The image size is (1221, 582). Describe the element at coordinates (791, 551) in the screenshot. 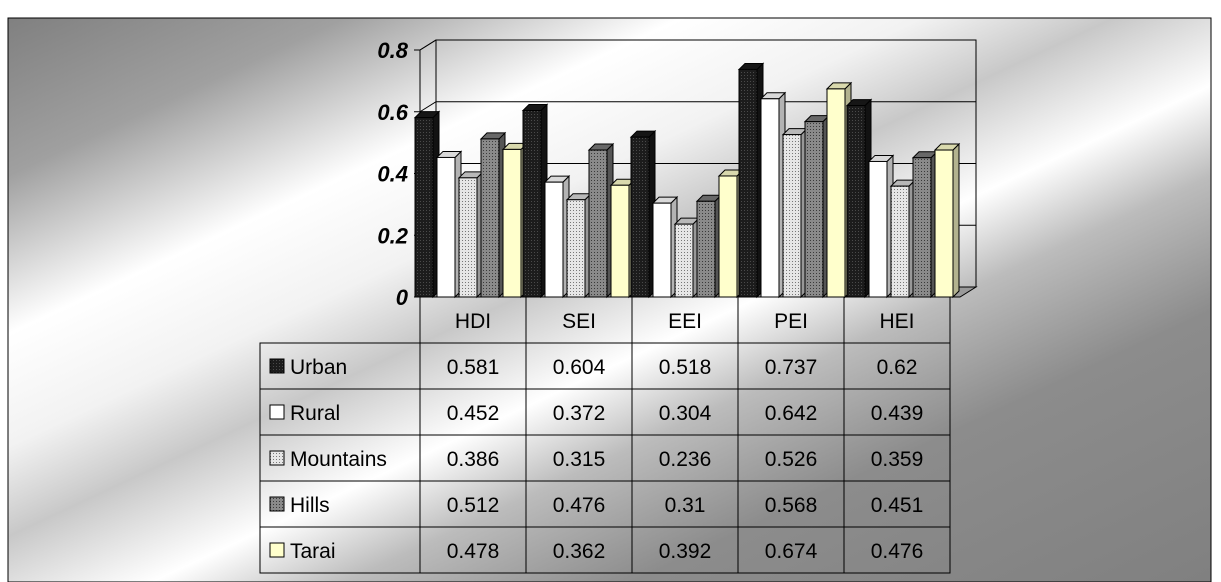

I see `data-value-label: 0.674` at that location.